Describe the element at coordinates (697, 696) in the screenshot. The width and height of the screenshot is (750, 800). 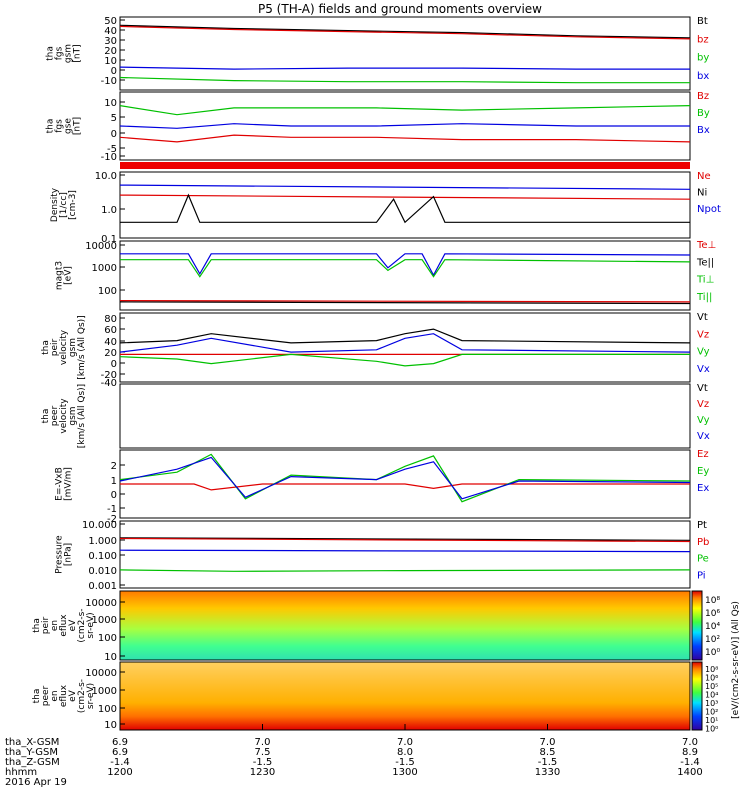
I see `electron-colorbar` at that location.